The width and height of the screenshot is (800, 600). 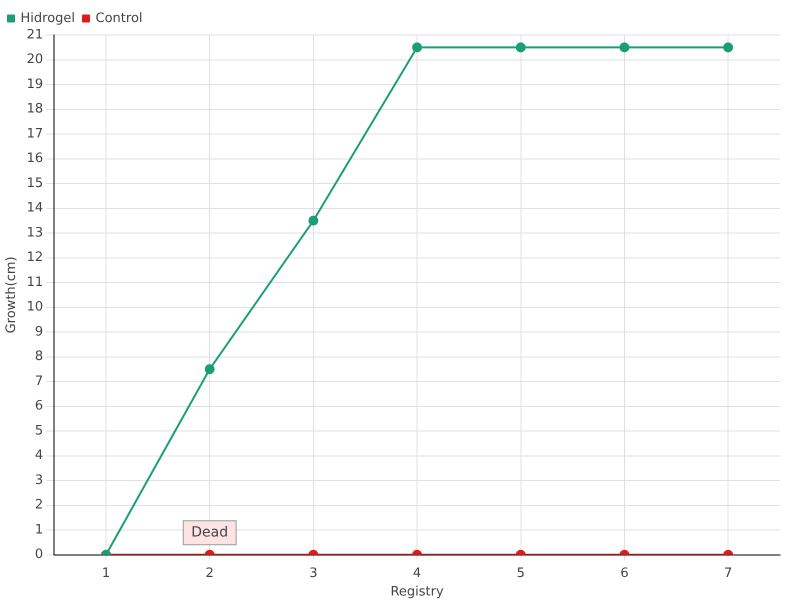 What do you see at coordinates (39, 554) in the screenshot?
I see `y-tick-label: 0` at bounding box center [39, 554].